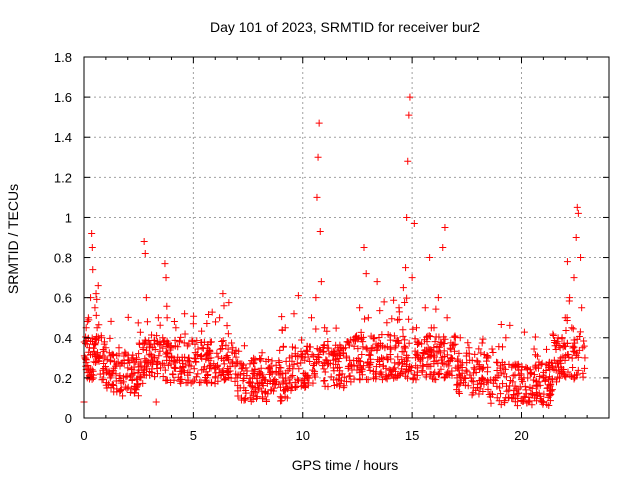  Describe the element at coordinates (345, 465) in the screenshot. I see `x-axis-title: GPS time / hours` at that location.